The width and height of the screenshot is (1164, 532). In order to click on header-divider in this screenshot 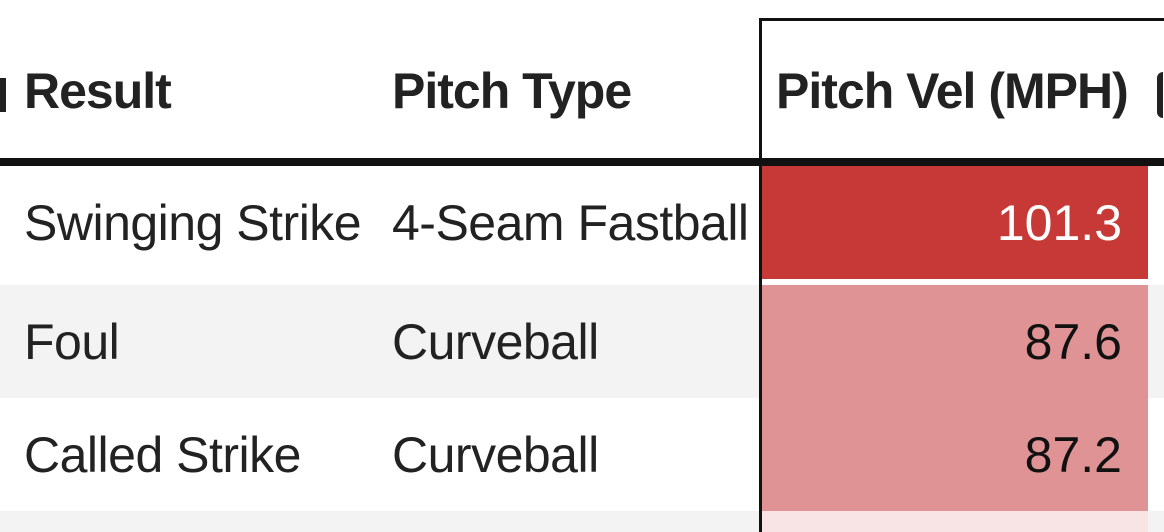, I will do `click(582, 162)`.